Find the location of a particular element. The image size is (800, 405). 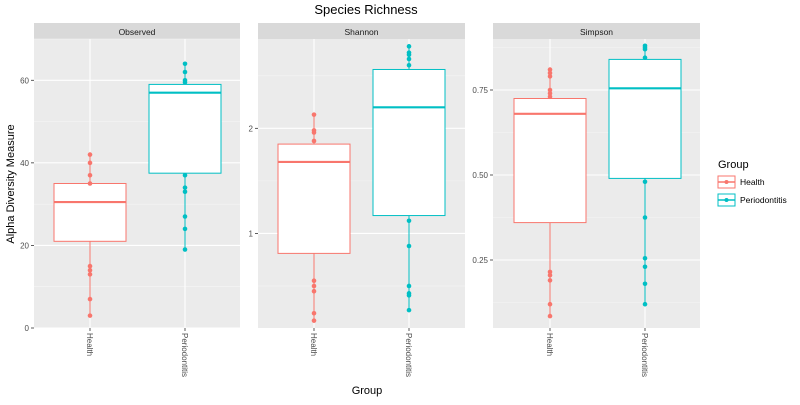

chart-title: Species Richness is located at coordinates (366, 9).